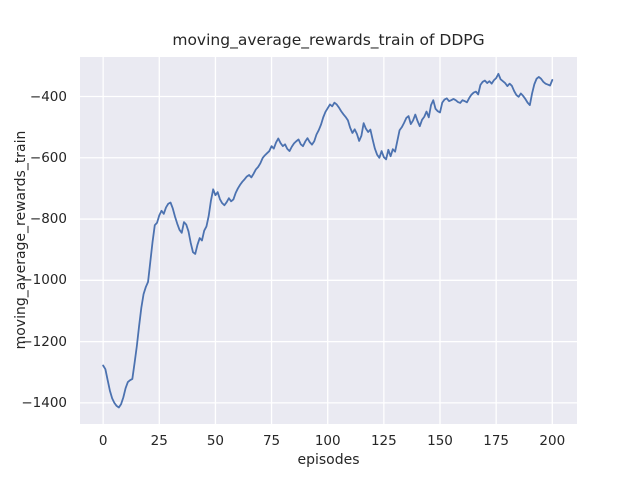 Image resolution: width=640 pixels, height=480 pixels. I want to click on chart-title: moving_average_rewards_train of DDPG, so click(328, 40).